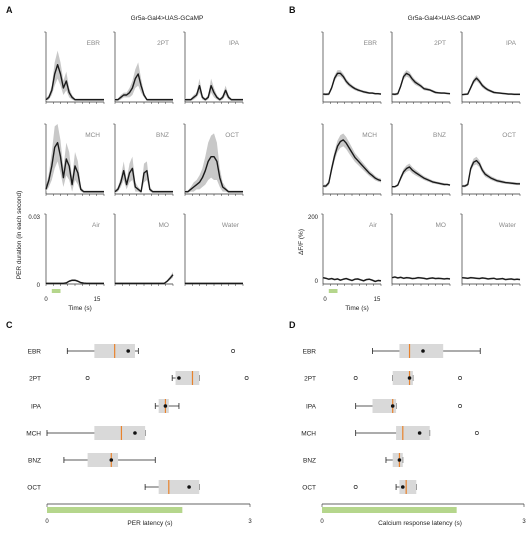 The image size is (530, 536). Describe the element at coordinates (214, 174) in the screenshot. I see `panel-a-trace-oct` at that location.